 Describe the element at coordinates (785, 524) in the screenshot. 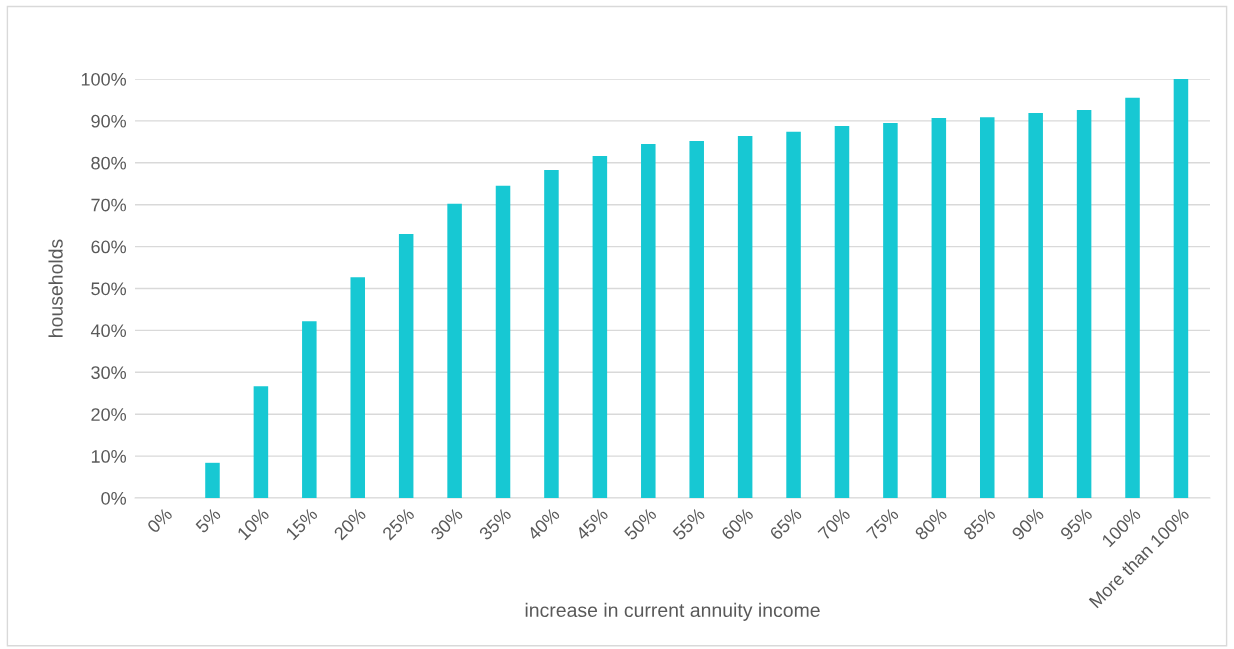

I see `x-tick-label: 65%` at that location.